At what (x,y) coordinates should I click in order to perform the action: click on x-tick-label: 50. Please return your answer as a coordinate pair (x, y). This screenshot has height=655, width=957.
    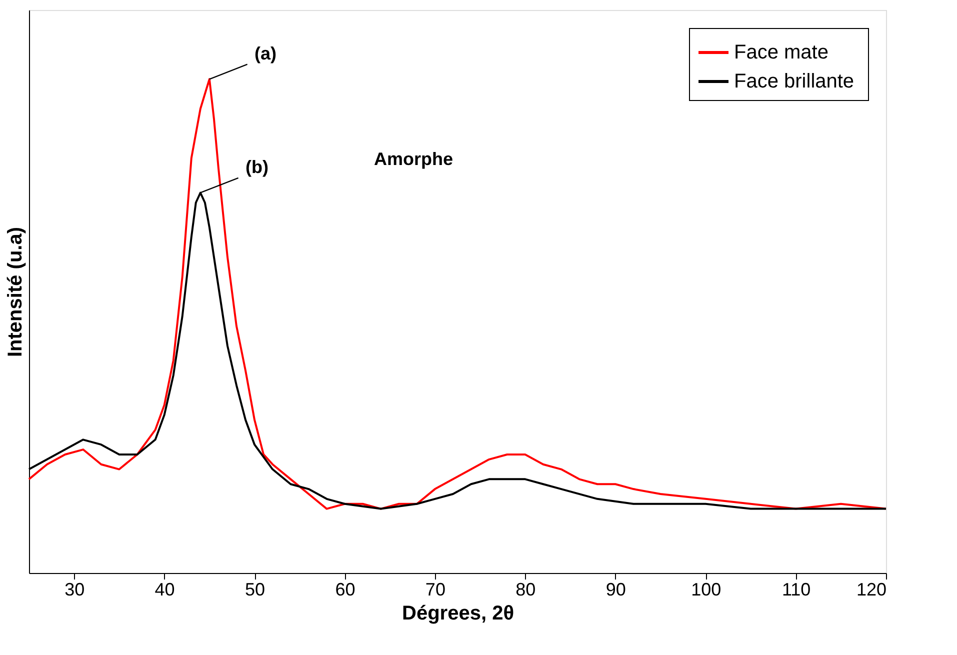
    Looking at the image, I should click on (255, 590).